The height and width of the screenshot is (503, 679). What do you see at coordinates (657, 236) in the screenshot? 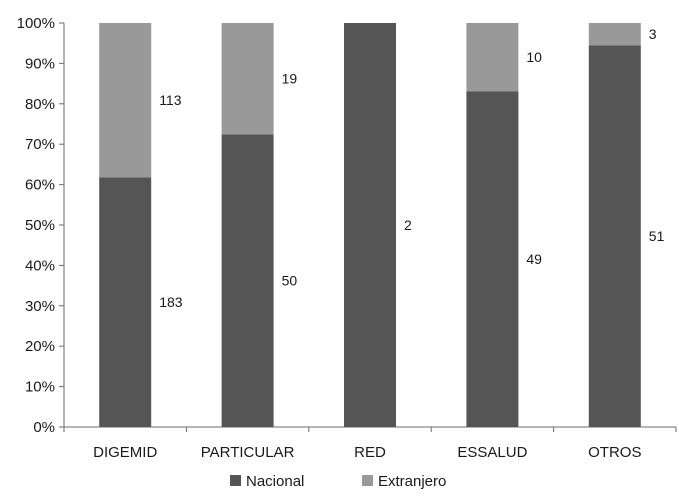
I see `data-label-nacional: 51` at bounding box center [657, 236].